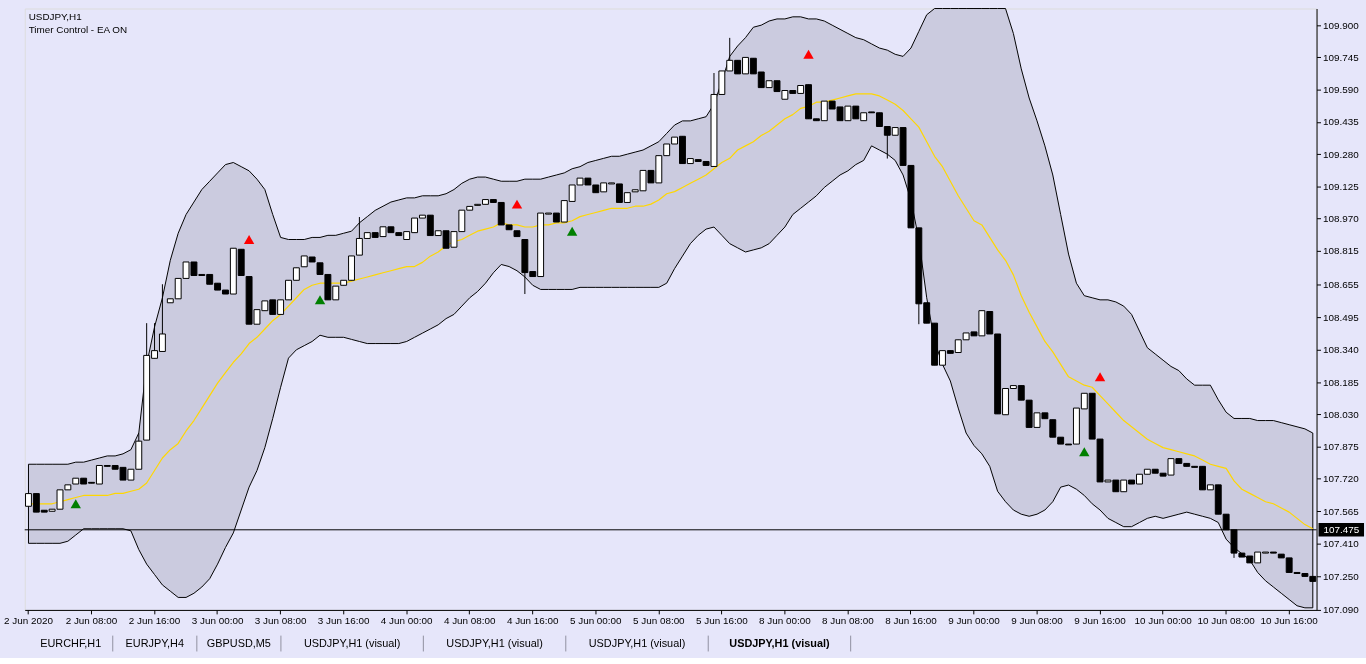  I want to click on x-tick-label: 8 Jun 08:00, so click(848, 621).